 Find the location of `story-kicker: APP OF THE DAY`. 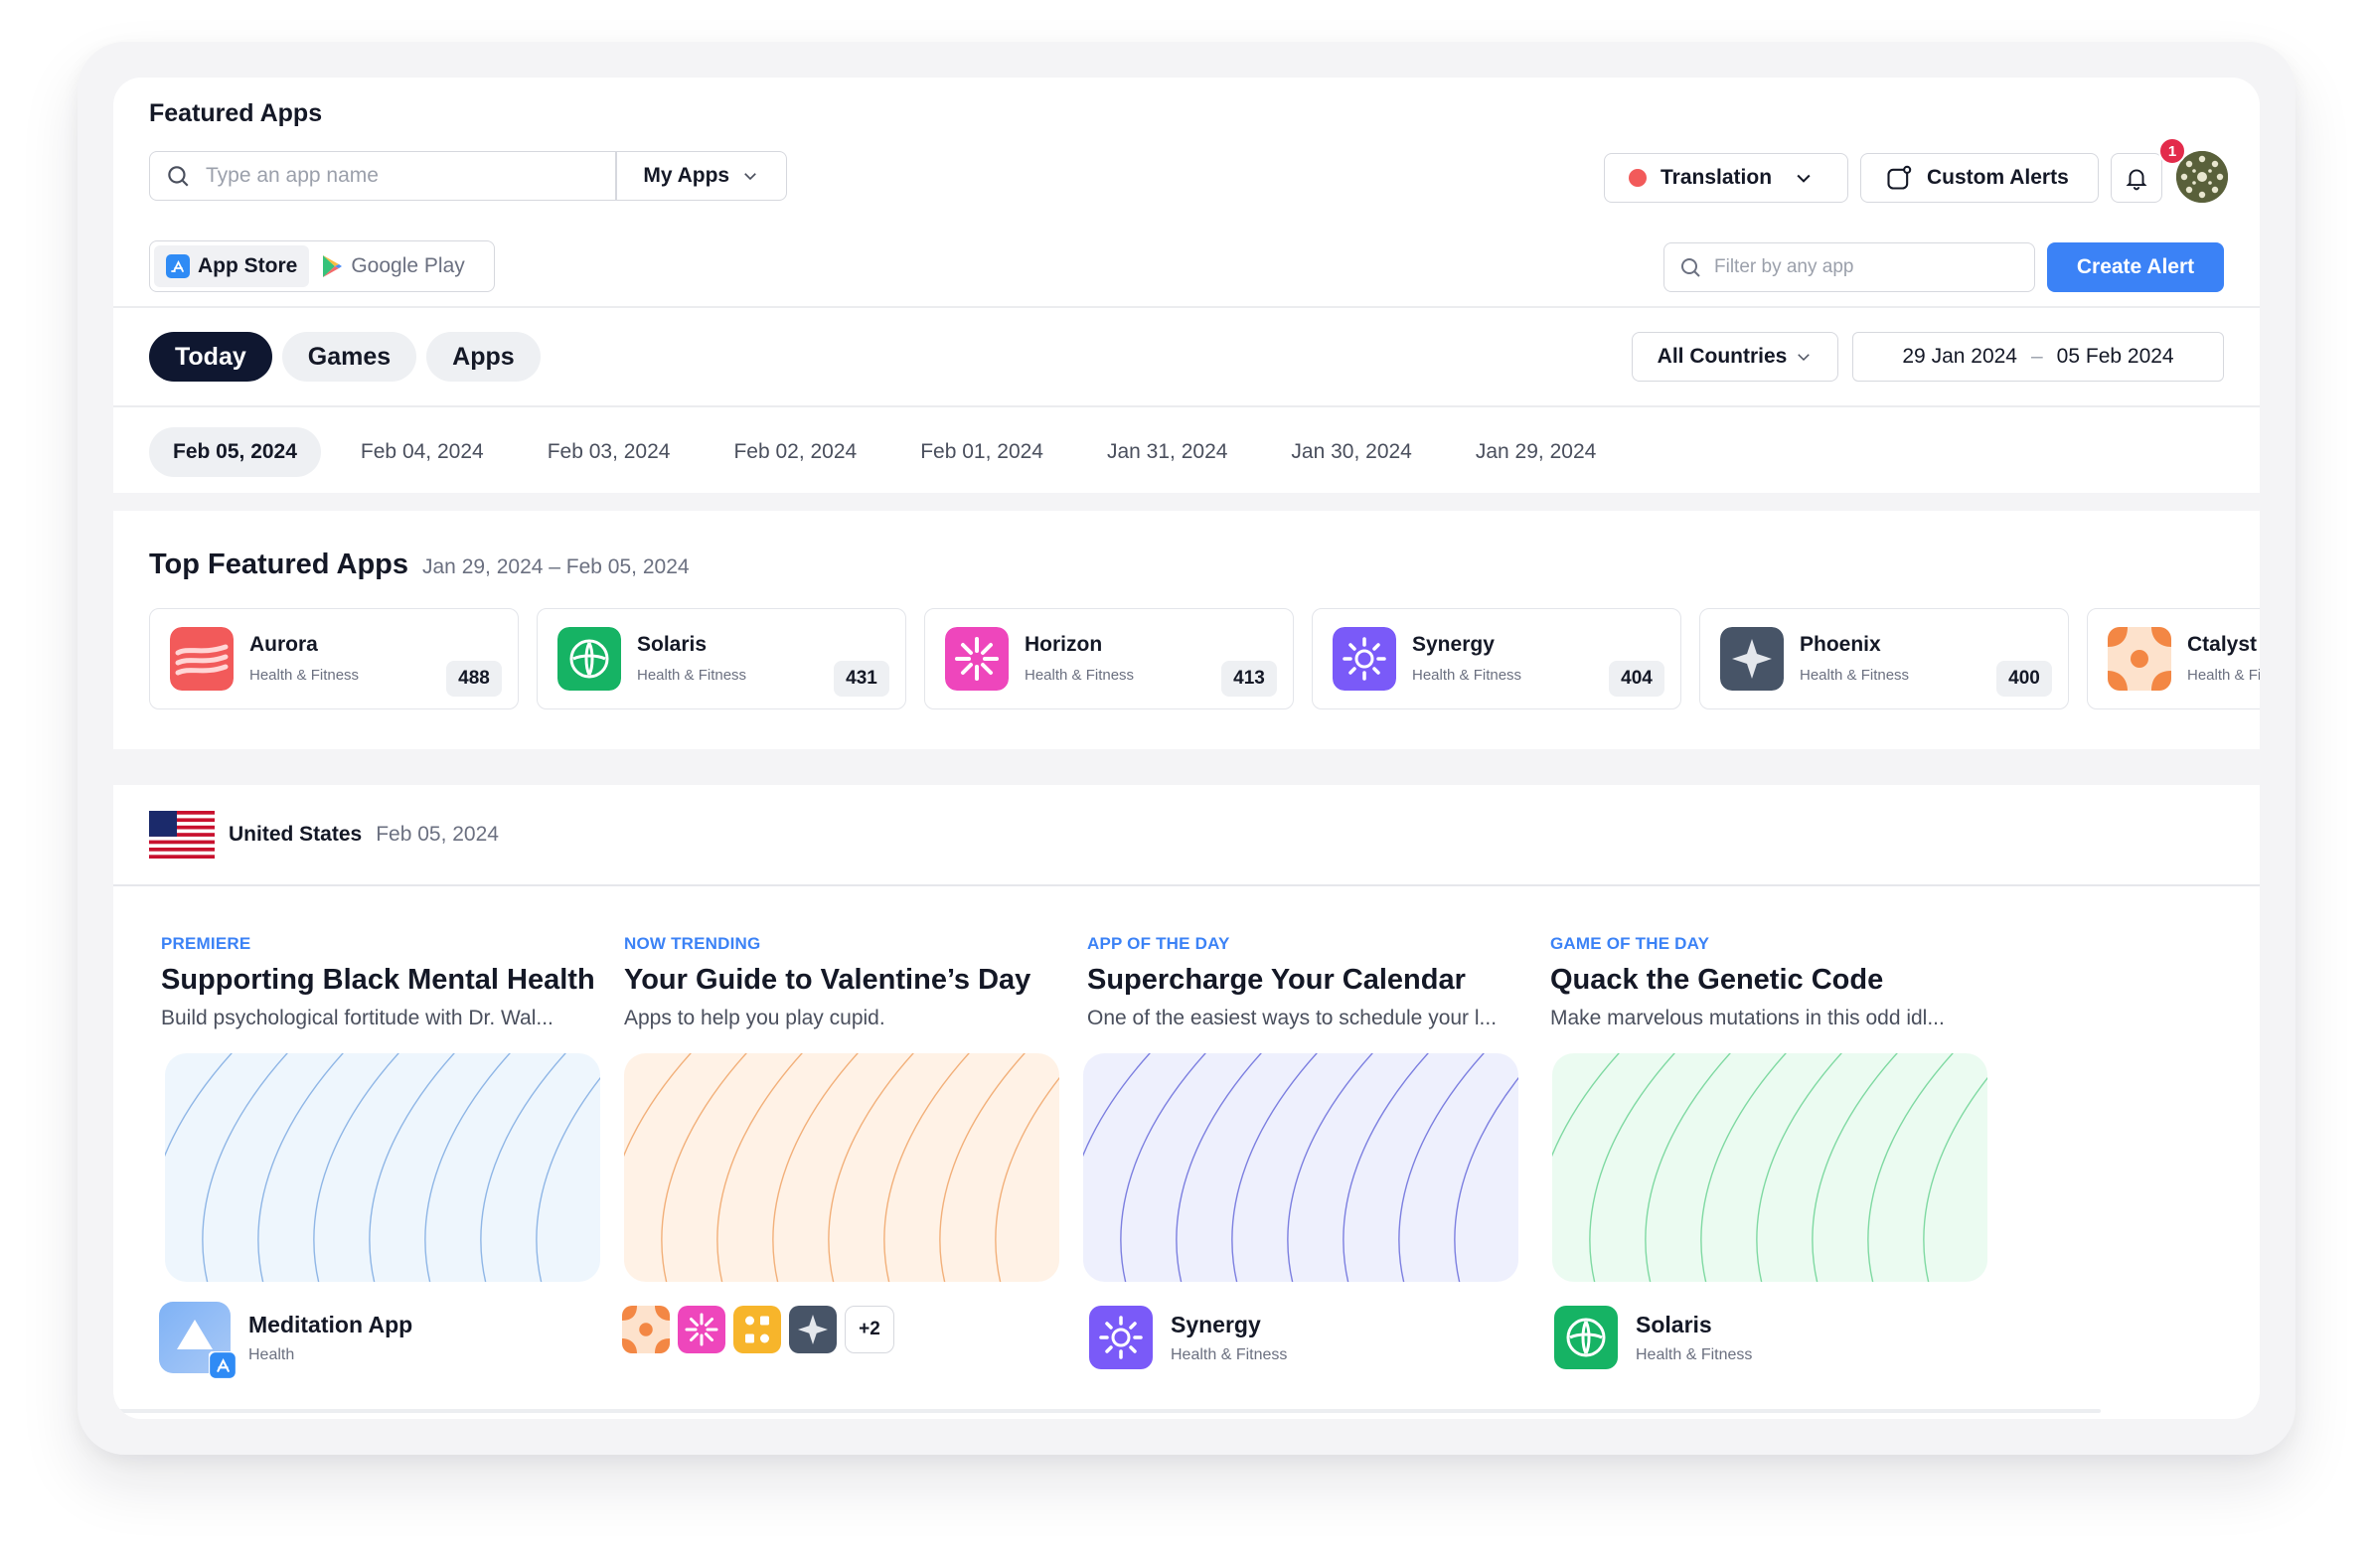

story-kicker: APP OF THE DAY is located at coordinates (1158, 944).